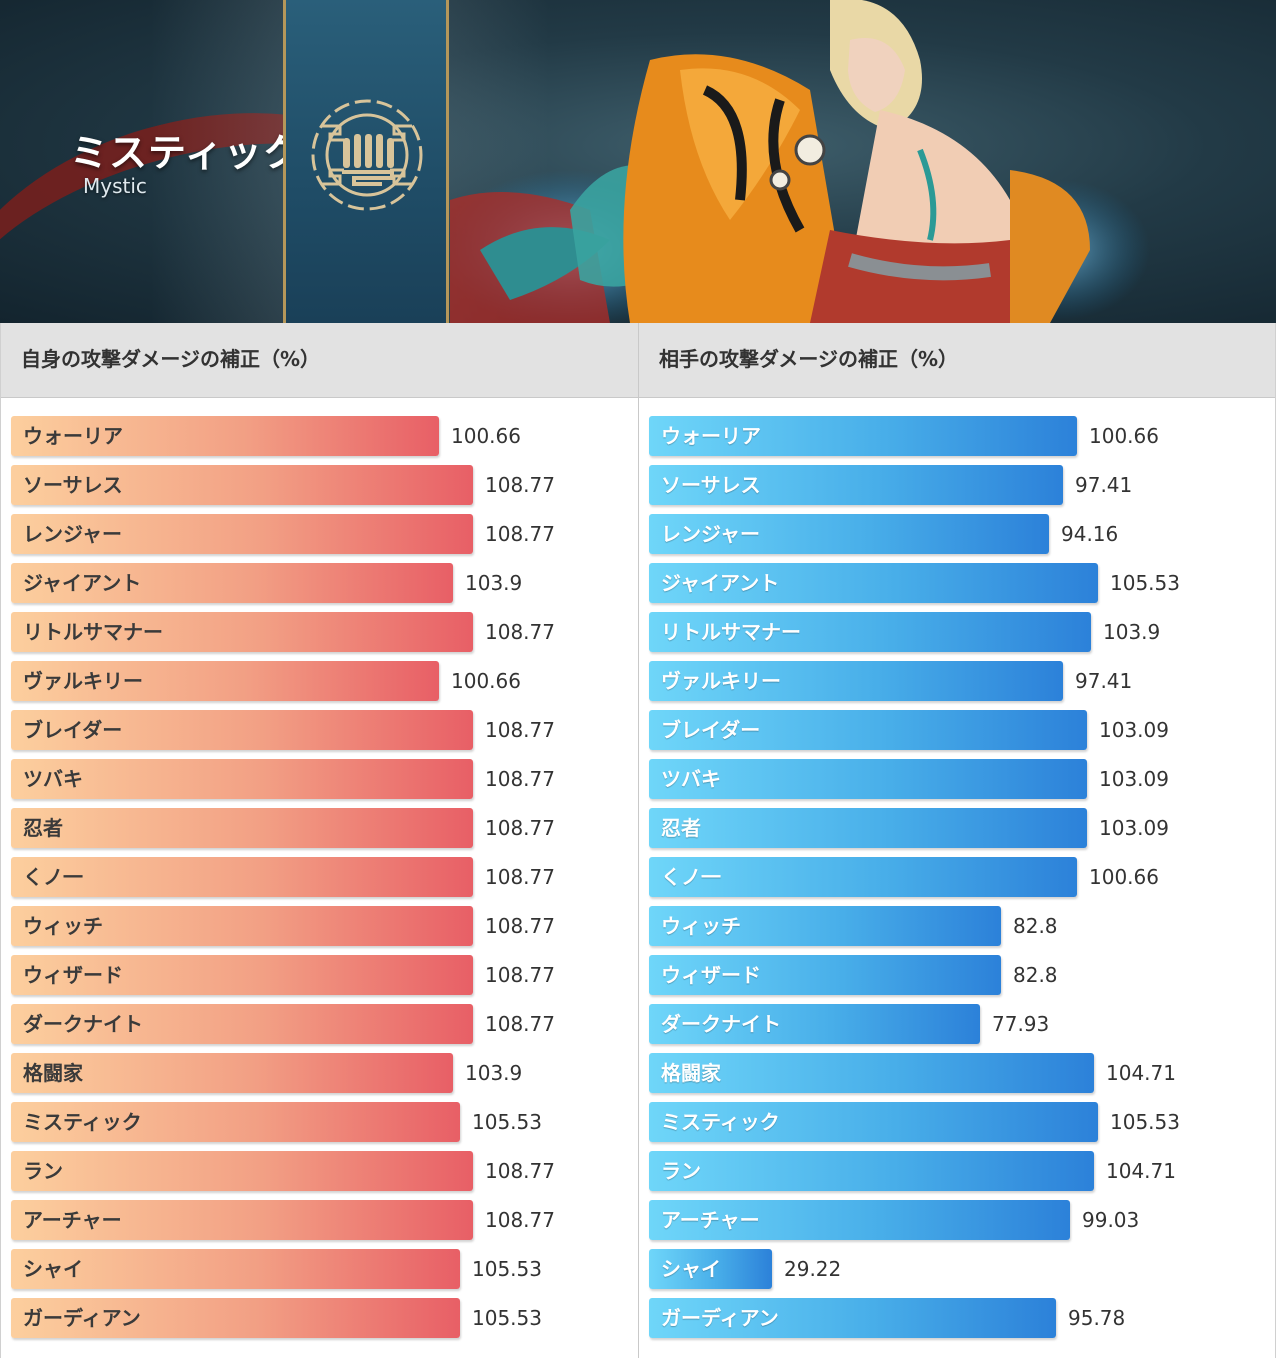  I want to click on self-bar: リトルサマナー, so click(242, 632).